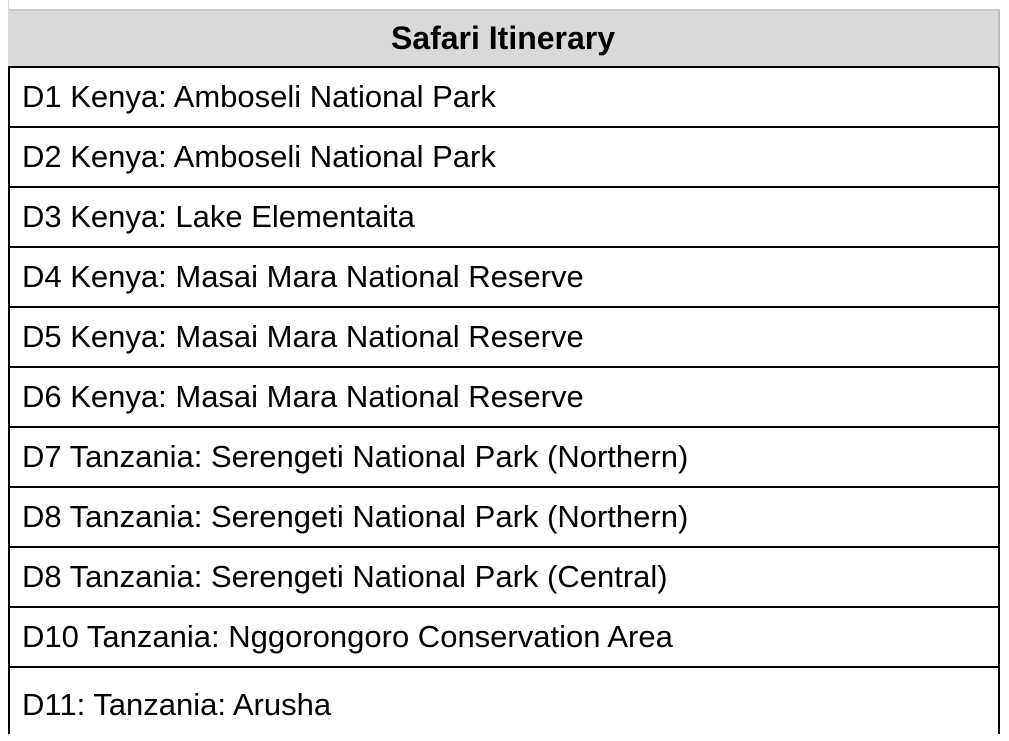 The image size is (1009, 741). Describe the element at coordinates (504, 10) in the screenshot. I see `column-top-border` at that location.